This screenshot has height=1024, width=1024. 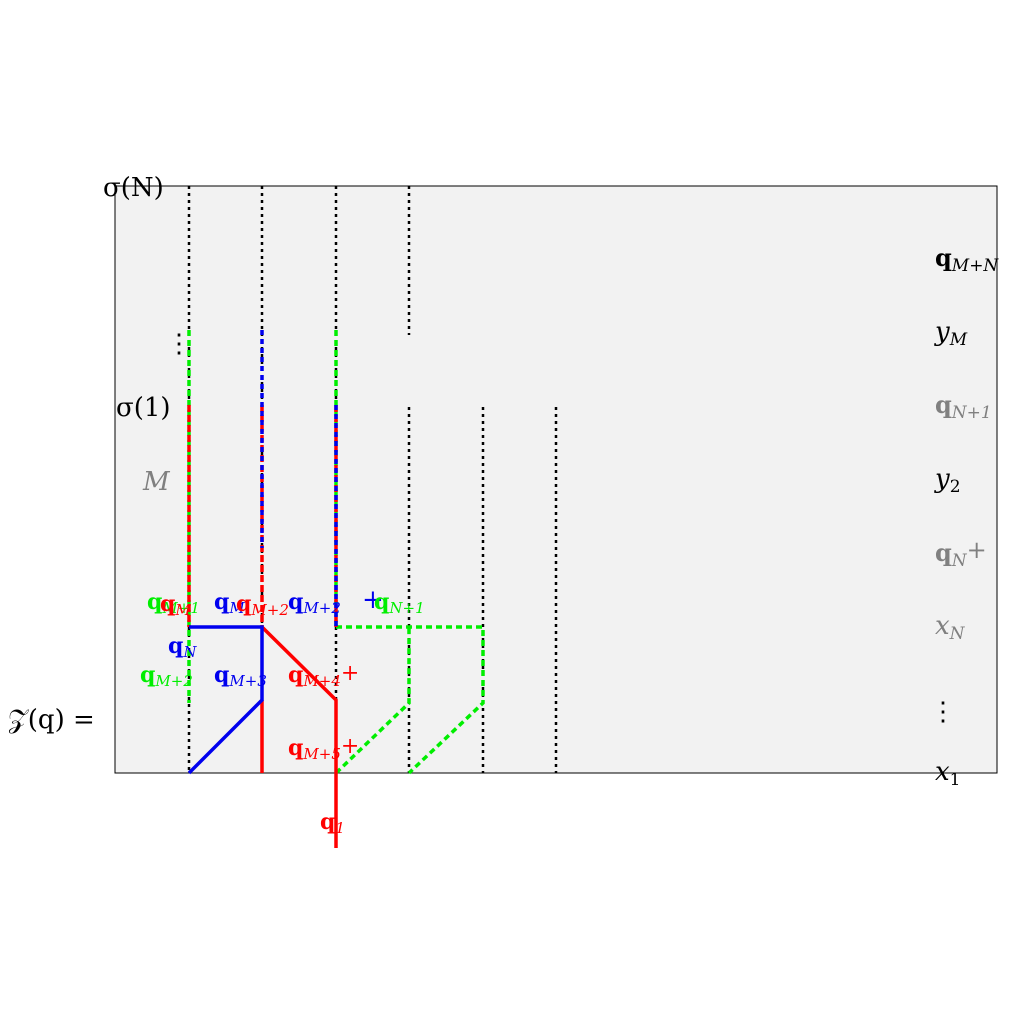 I want to click on label-q-N-plus-1: qN+1, so click(x=963, y=406).